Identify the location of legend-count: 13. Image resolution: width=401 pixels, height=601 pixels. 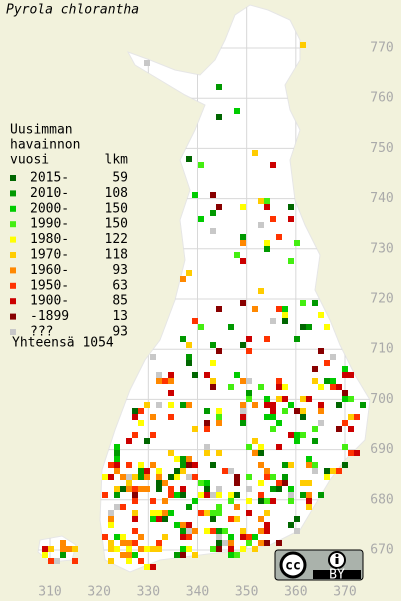
(120, 316).